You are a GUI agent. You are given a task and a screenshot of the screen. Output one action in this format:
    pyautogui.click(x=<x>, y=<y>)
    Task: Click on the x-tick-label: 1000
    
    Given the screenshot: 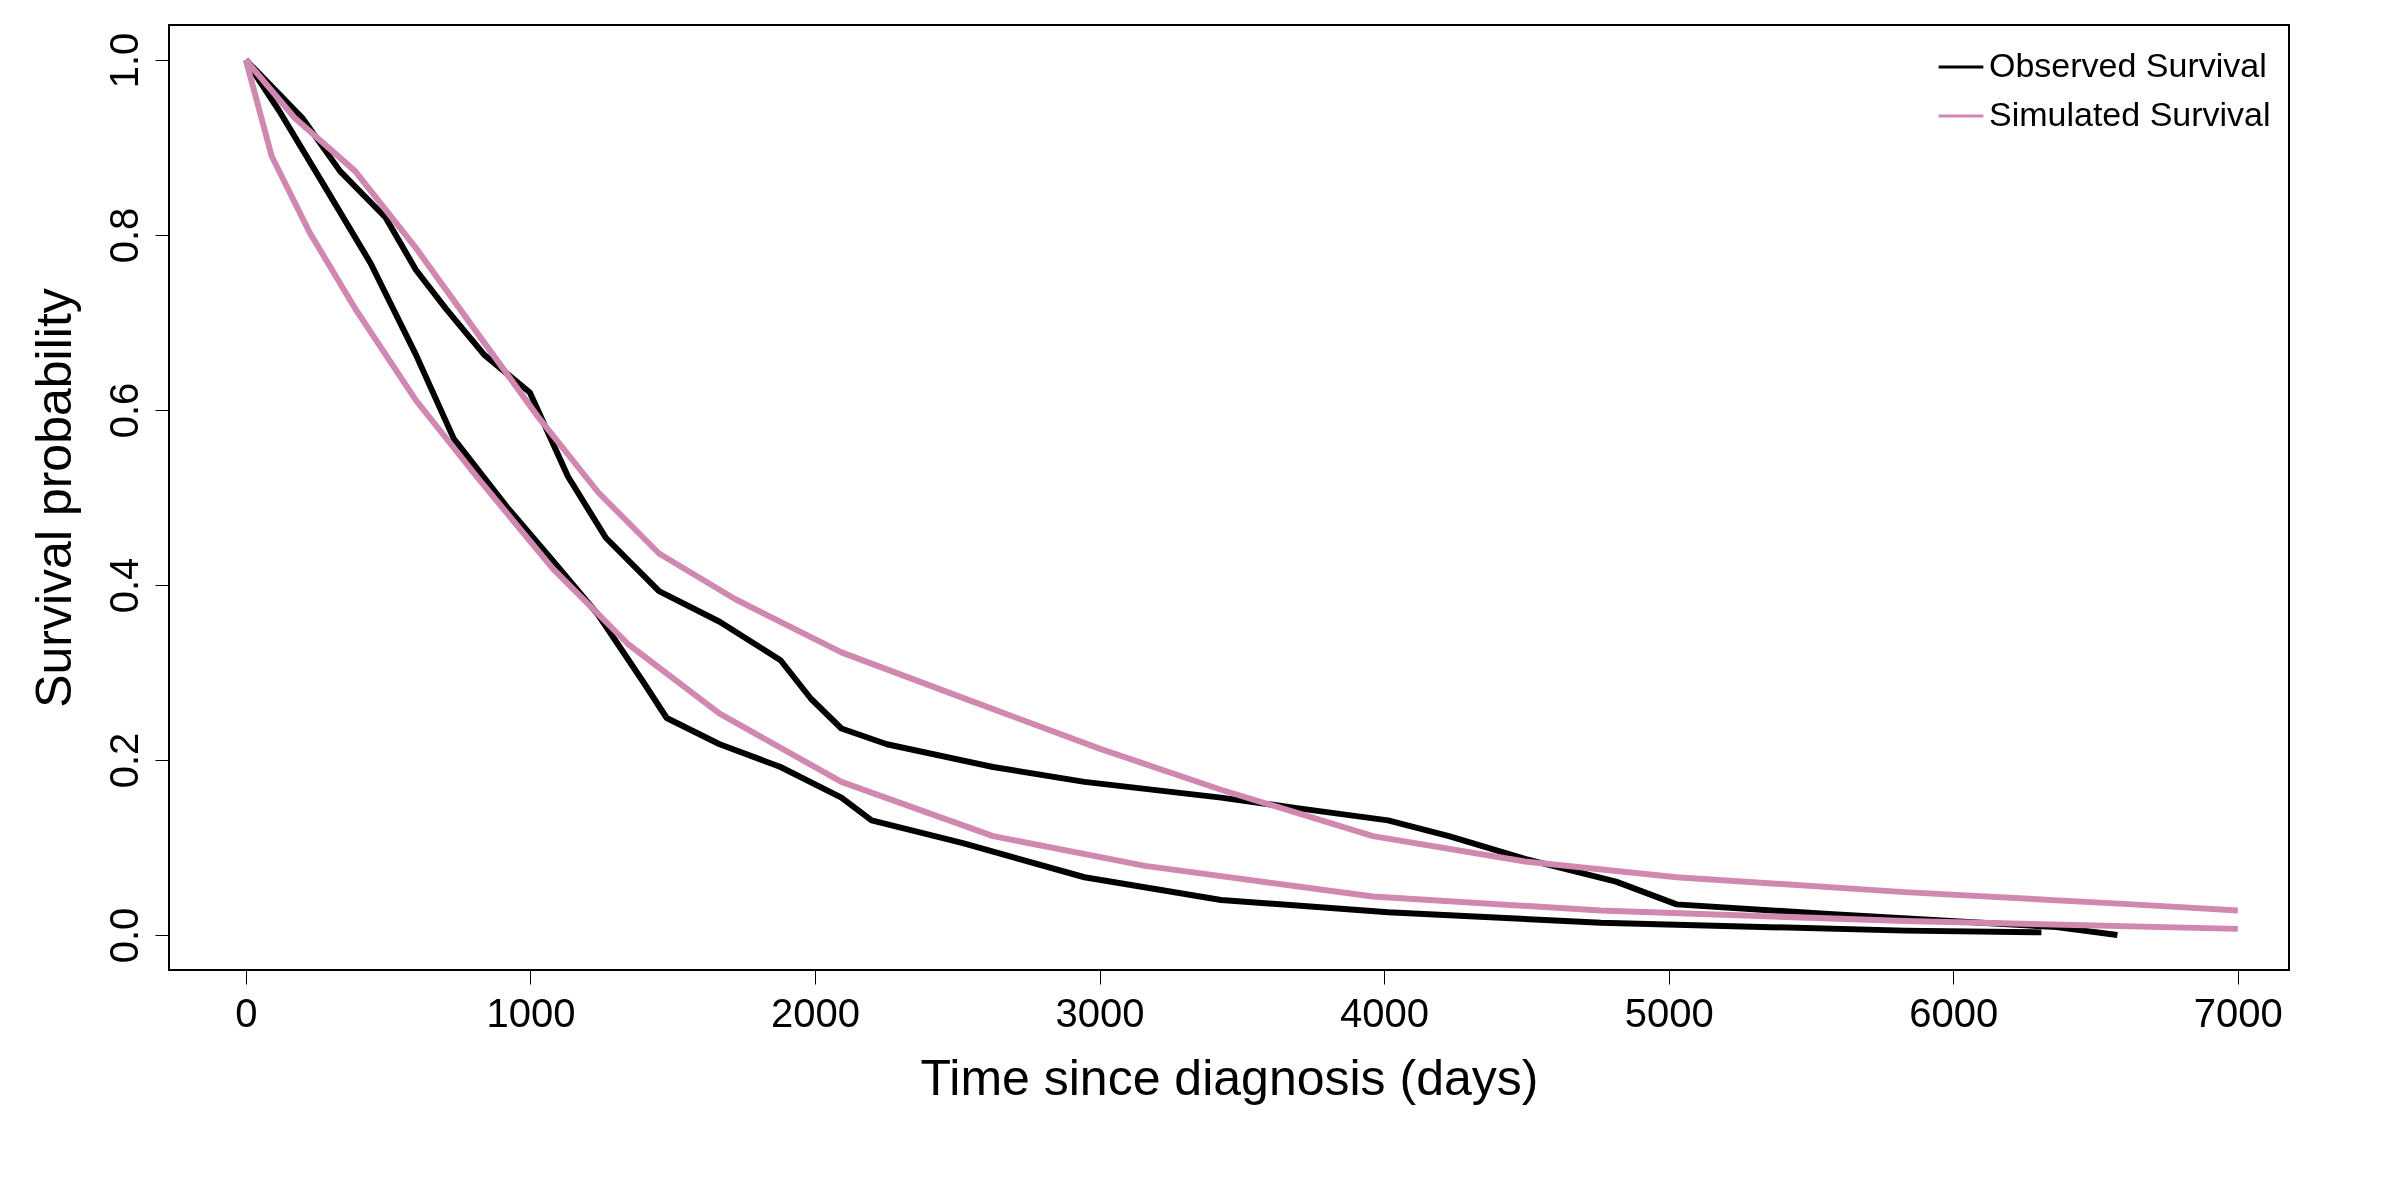 What is the action you would take?
    pyautogui.click(x=531, y=1012)
    